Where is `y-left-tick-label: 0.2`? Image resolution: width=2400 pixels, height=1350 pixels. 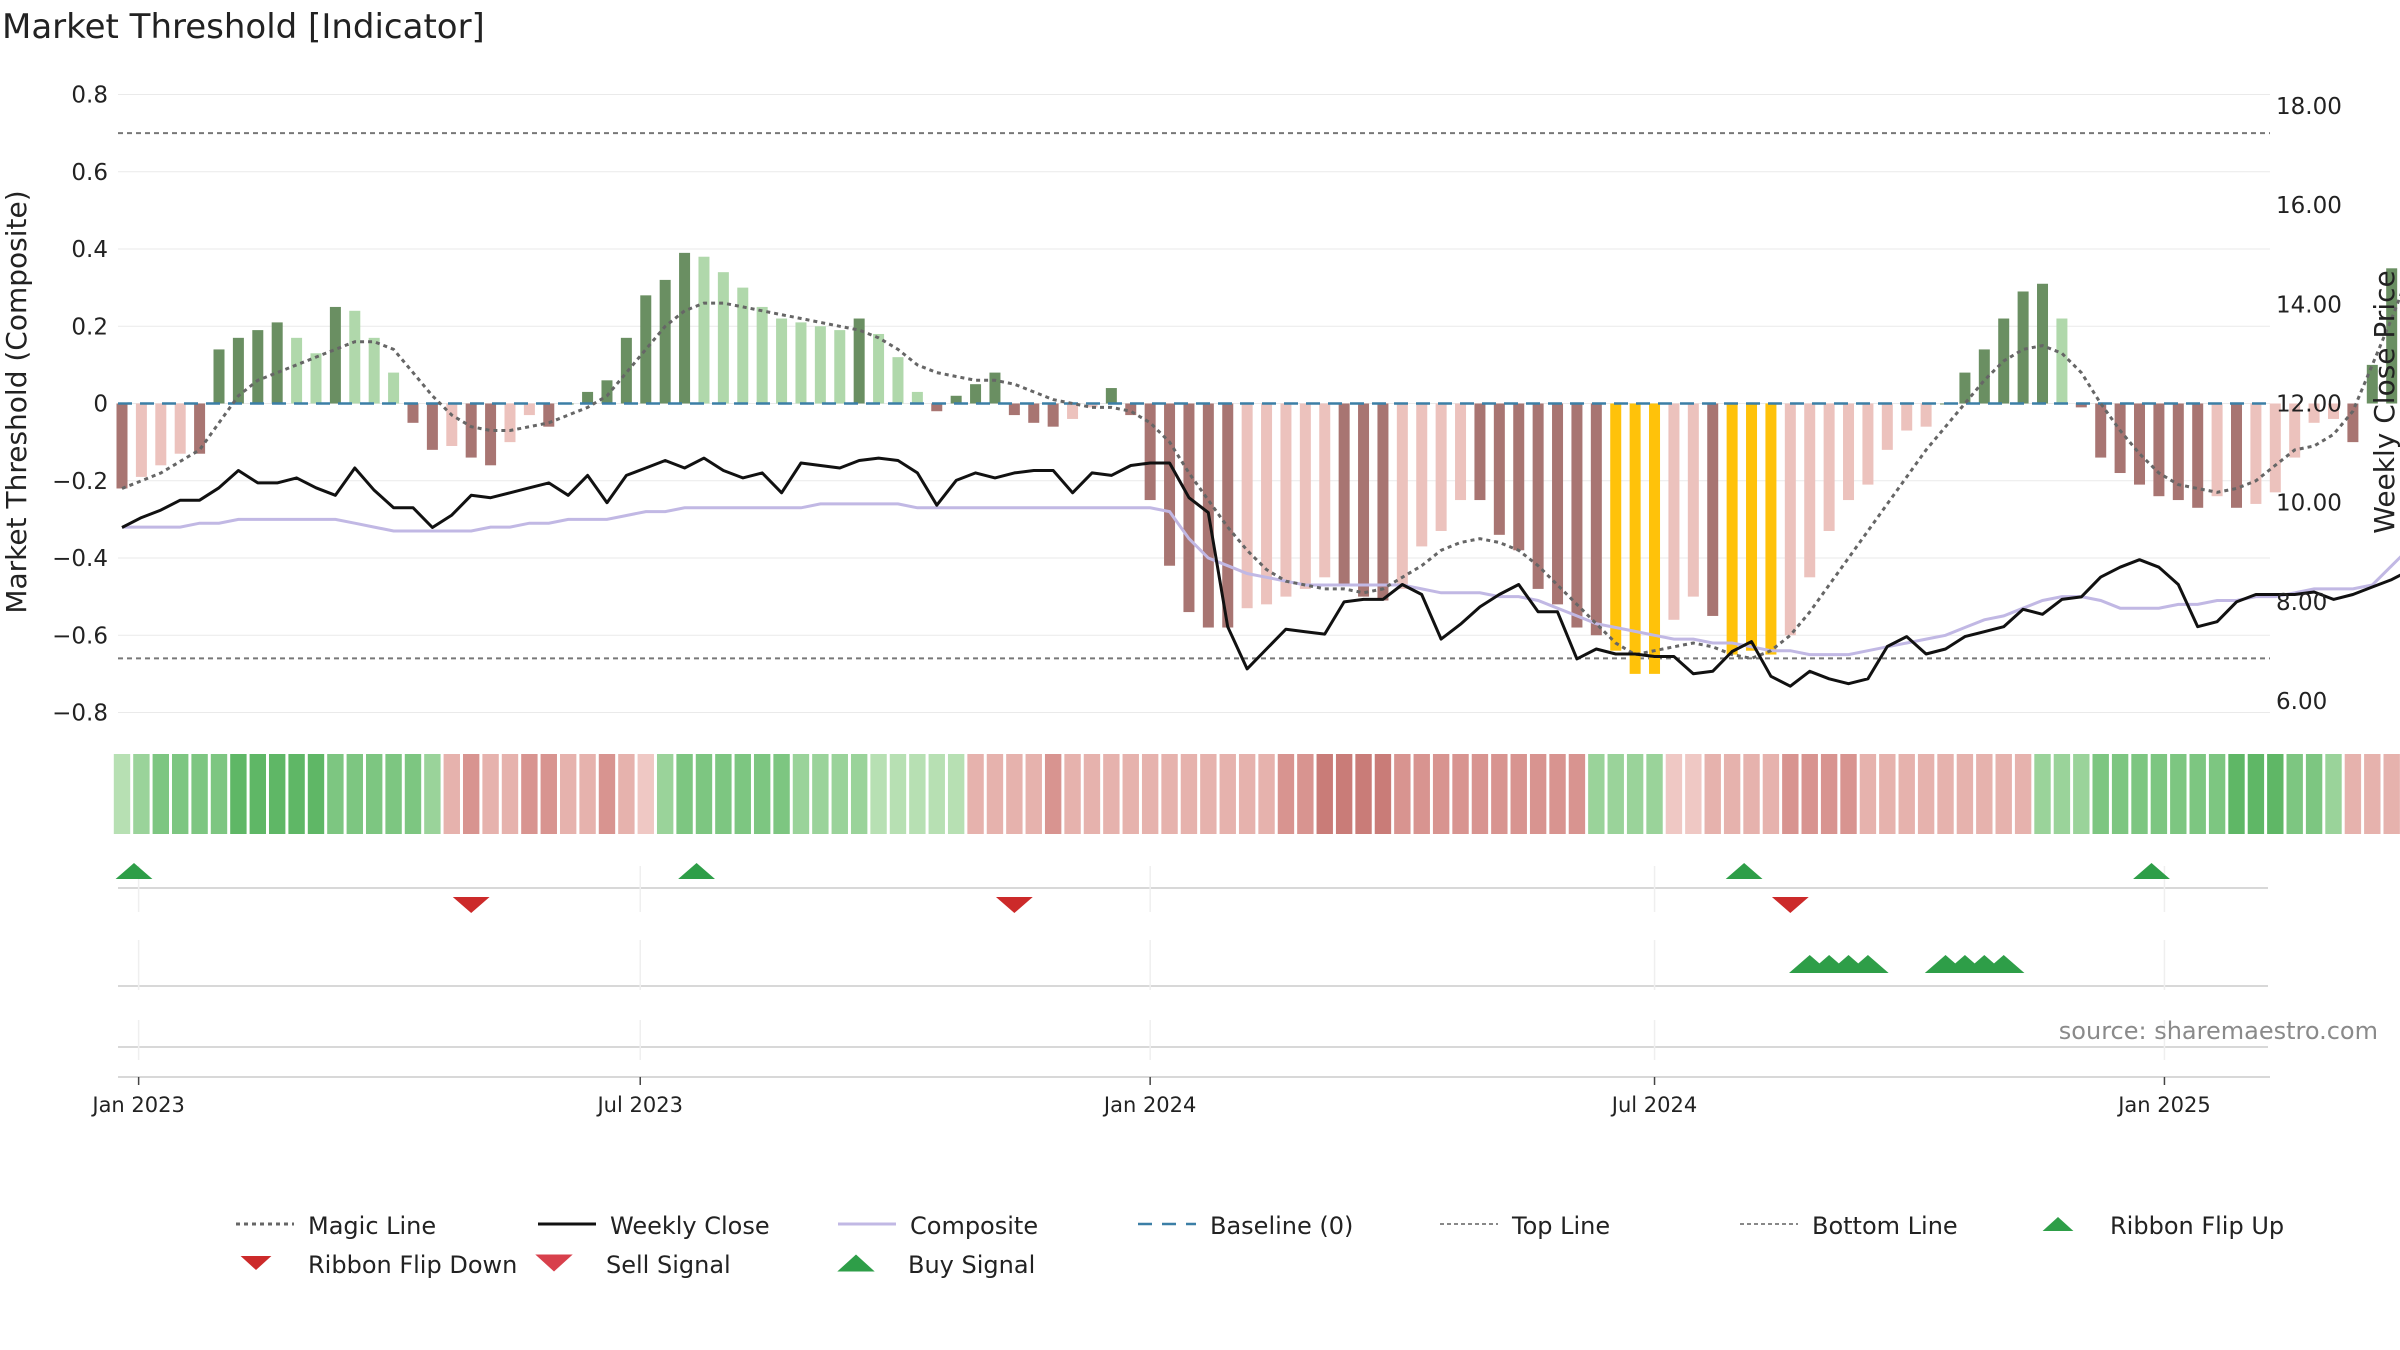
y-left-tick-label: 0.2 is located at coordinates (89, 327).